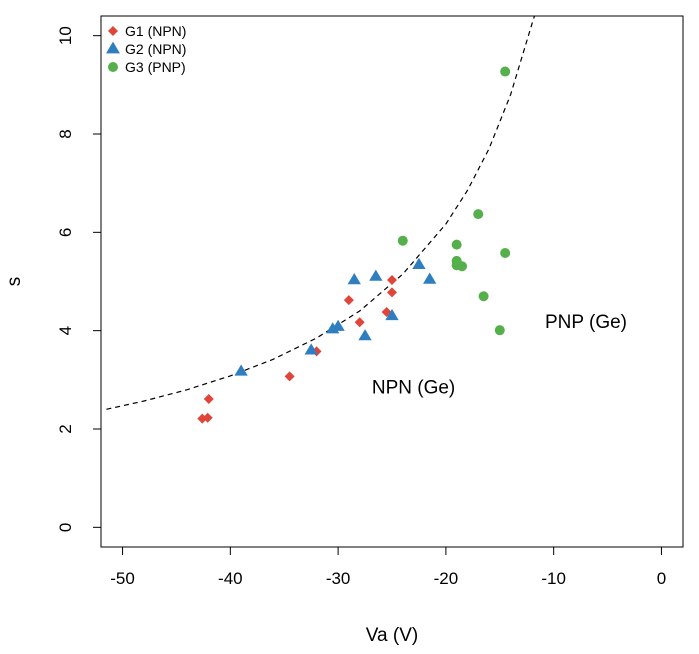 The height and width of the screenshot is (654, 699). I want to click on y-tick-label: 0, so click(65, 527).